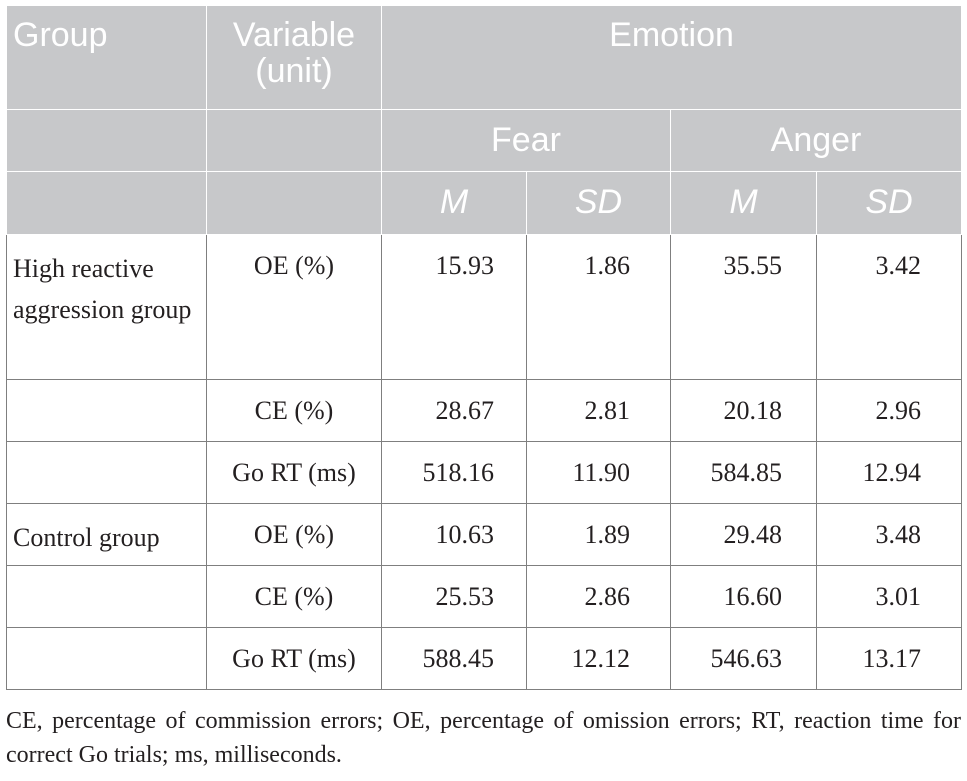 This screenshot has height=781, width=967. What do you see at coordinates (454, 534) in the screenshot?
I see `cell-fear-m: 10.63` at bounding box center [454, 534].